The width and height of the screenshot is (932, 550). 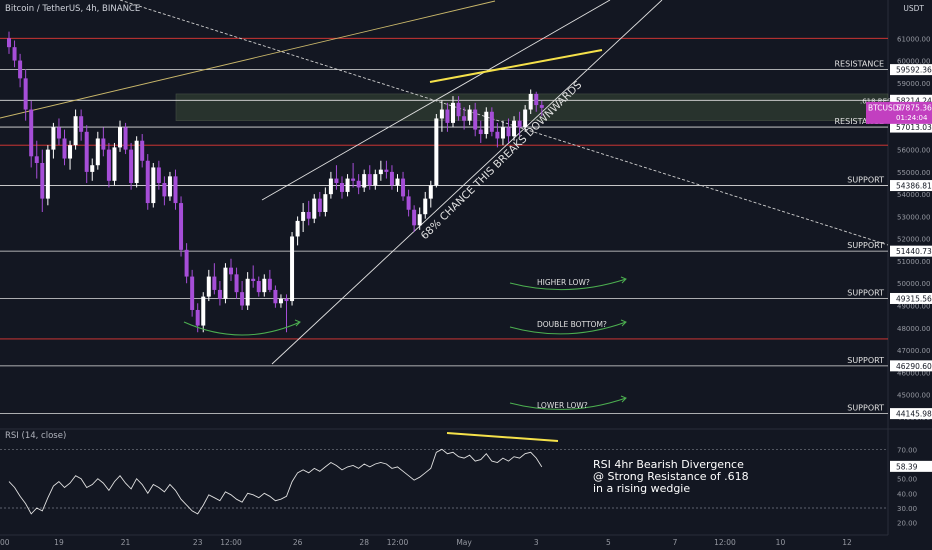 I want to click on level-label-1: RESISTANCE, so click(x=860, y=64).